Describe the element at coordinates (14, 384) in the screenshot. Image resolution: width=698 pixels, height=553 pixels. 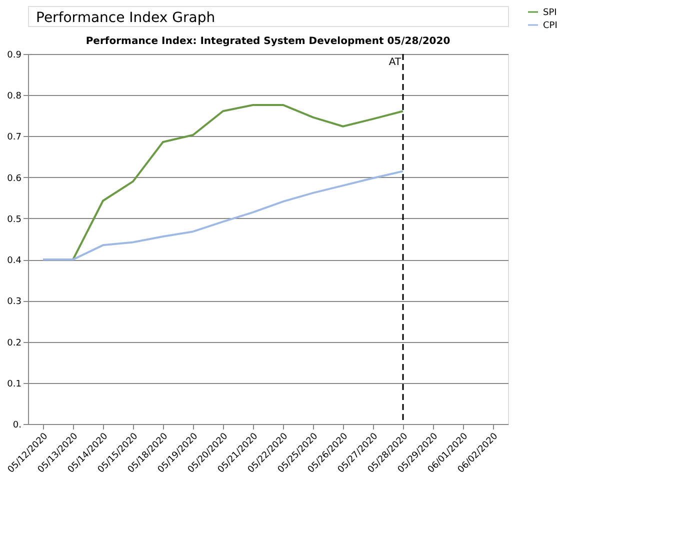
I see `y-tick-label: 0.1` at that location.